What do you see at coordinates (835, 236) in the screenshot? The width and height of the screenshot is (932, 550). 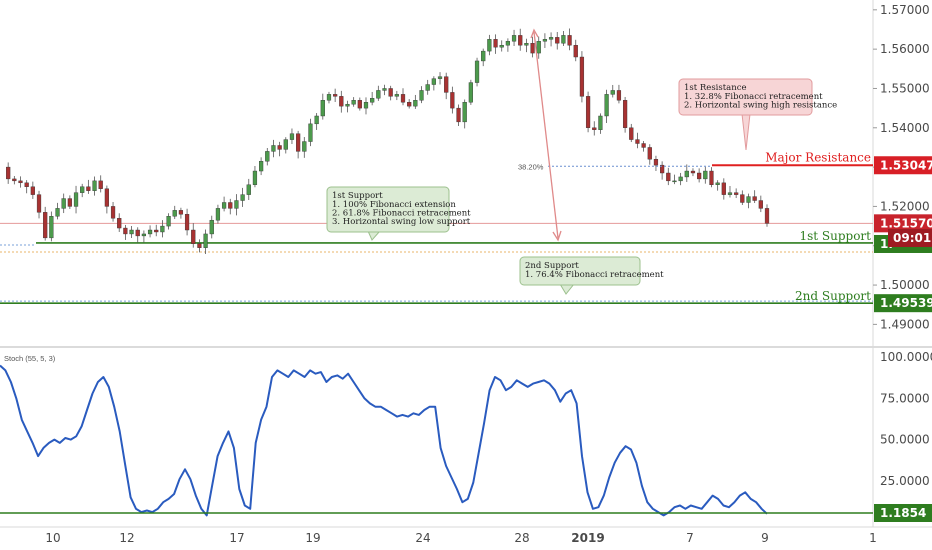 I see `first-support-label: 1st Support` at bounding box center [835, 236].